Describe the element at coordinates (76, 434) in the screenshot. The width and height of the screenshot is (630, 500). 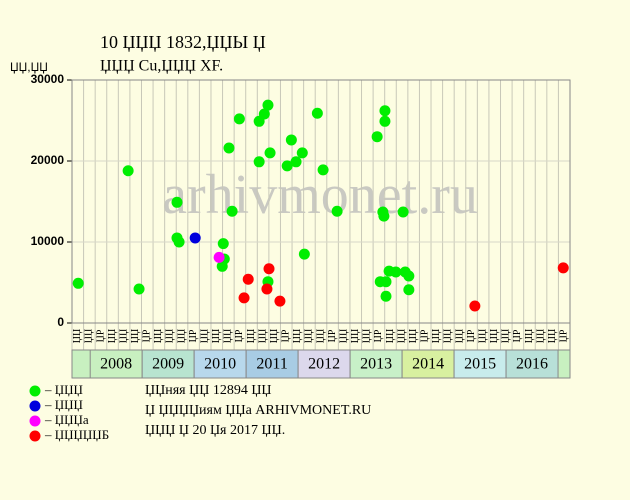
I see `legend-label: – ЏЏЏЏЏБ` at that location.